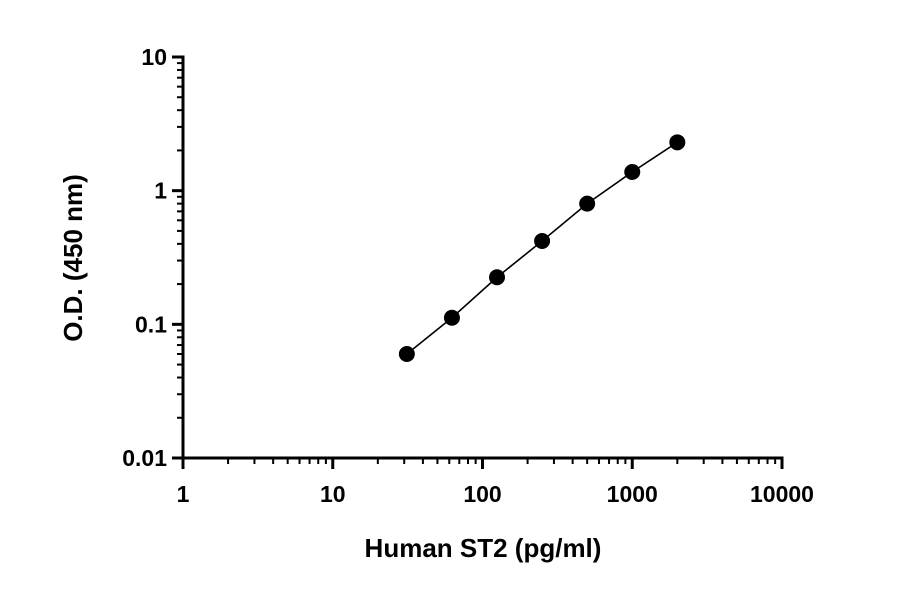 Image resolution: width=900 pixels, height=594 pixels. What do you see at coordinates (782, 494) in the screenshot?
I see `x-tick-label: 10000` at bounding box center [782, 494].